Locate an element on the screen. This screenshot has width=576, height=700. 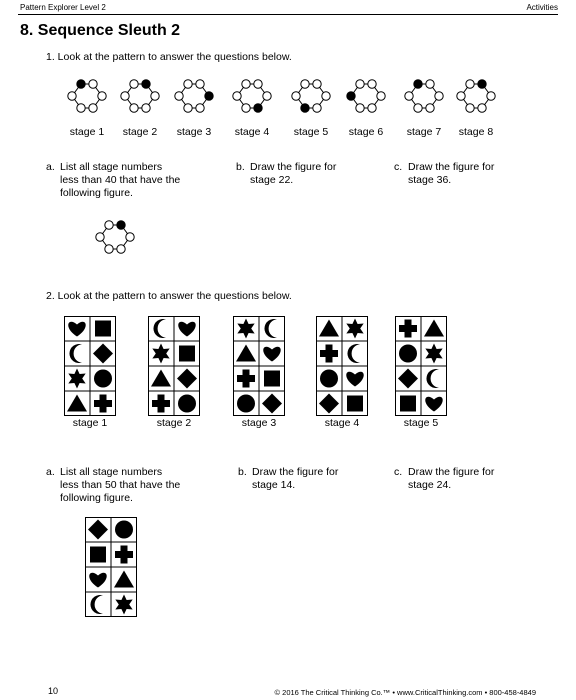
stage-label: stage 3 is located at coordinates (259, 423).